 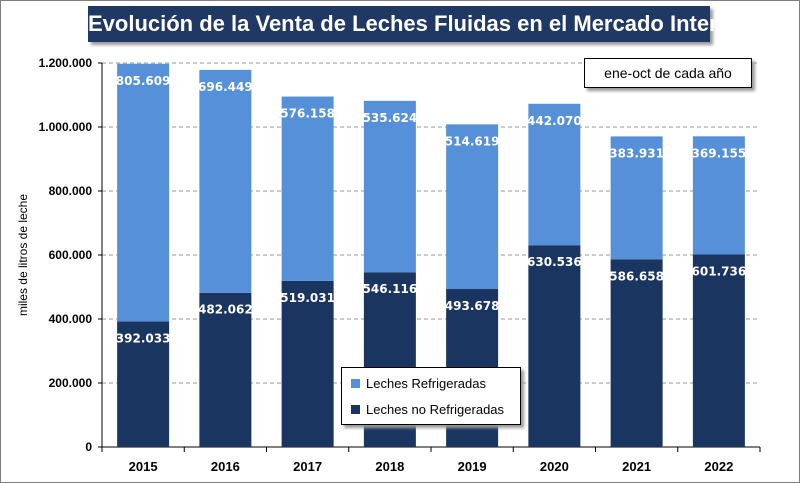 I want to click on data-label-no-refrigeradas: 586.658, so click(x=636, y=276).